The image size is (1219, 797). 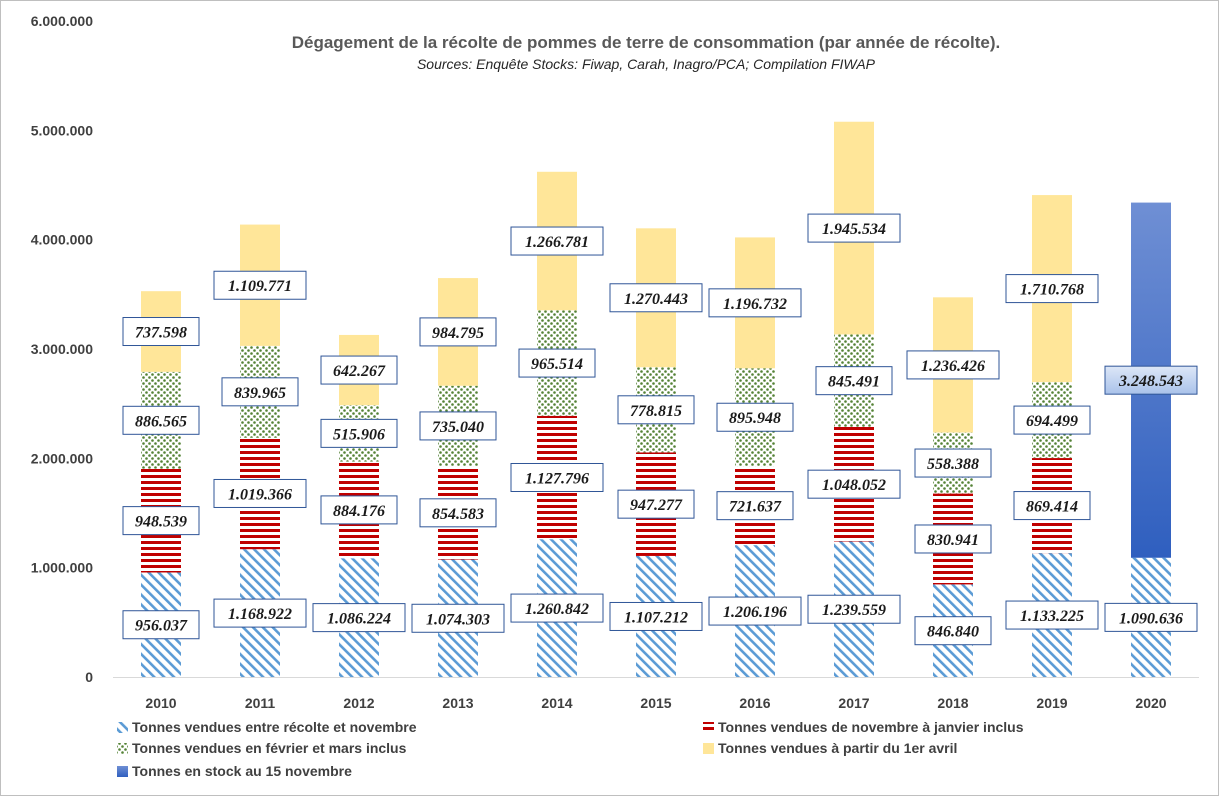 What do you see at coordinates (242, 771) in the screenshot?
I see `legend-label: Tonnes en stock au 15 novembre` at bounding box center [242, 771].